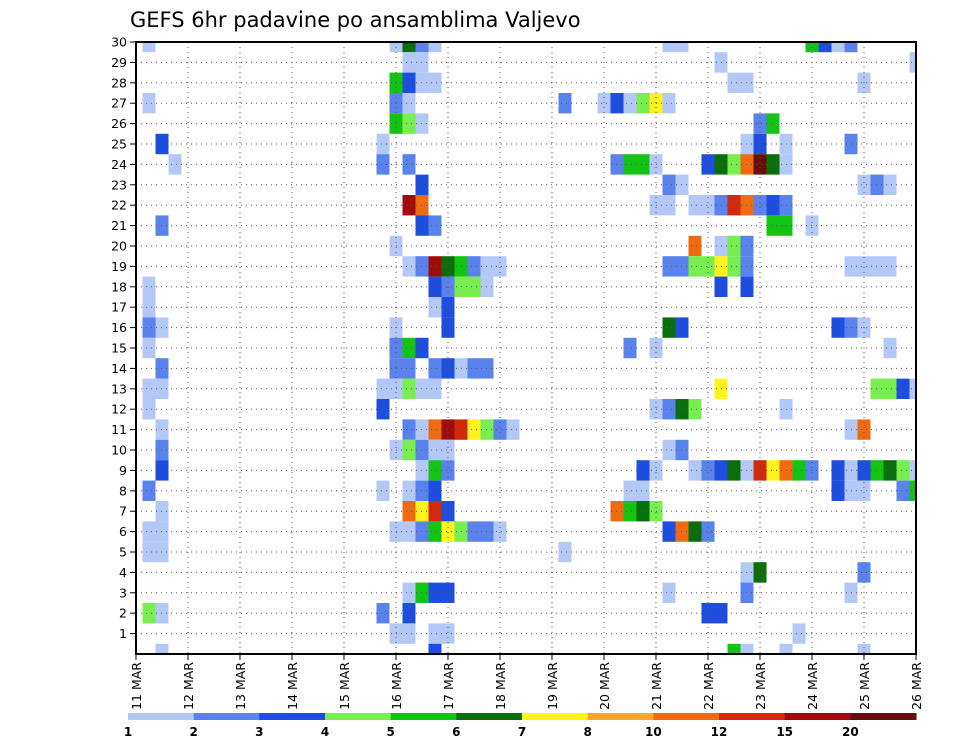 This screenshot has height=742, width=960. What do you see at coordinates (259, 732) in the screenshot?
I see `colorbar-label: 3` at bounding box center [259, 732].